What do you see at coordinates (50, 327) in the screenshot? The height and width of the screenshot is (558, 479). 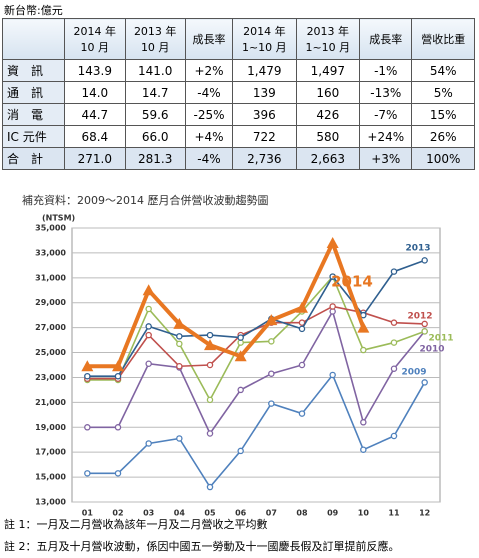 I see `y-tick-label: 27,000` at bounding box center [50, 327].